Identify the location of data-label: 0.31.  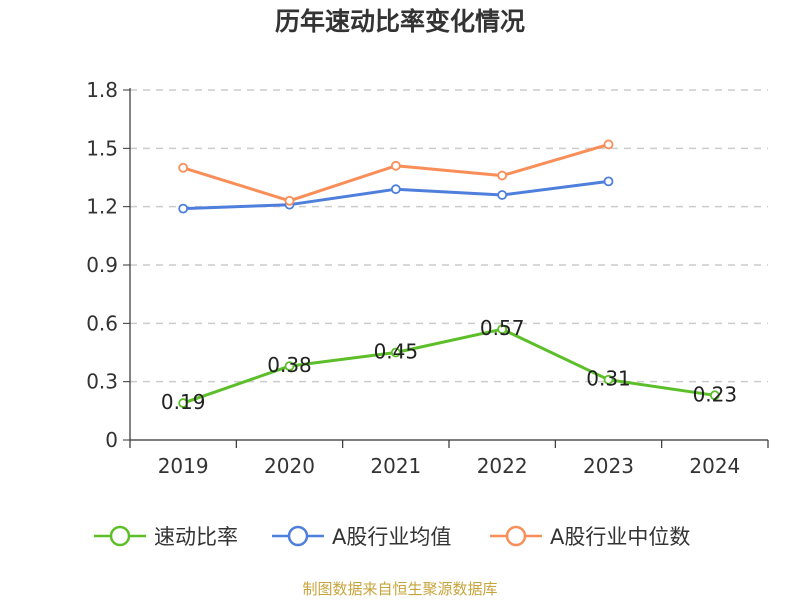
(608, 379).